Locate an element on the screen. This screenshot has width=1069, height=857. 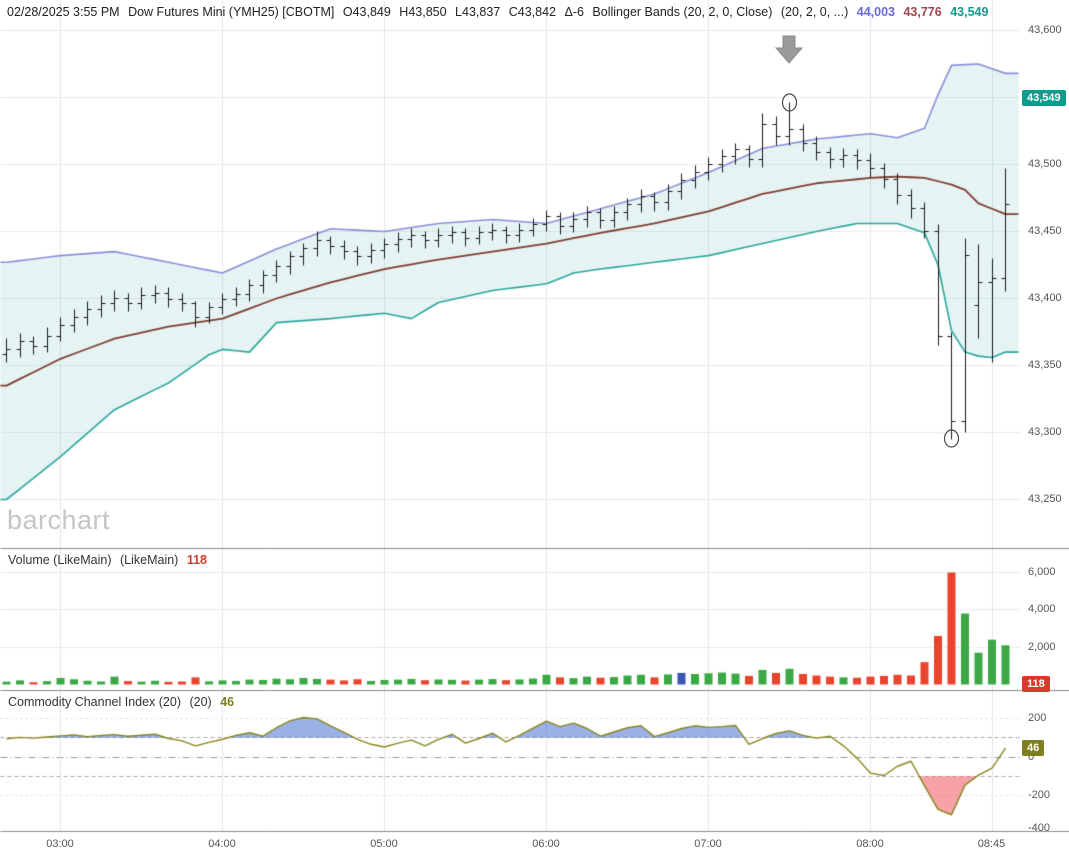
time-axis-label: 03:00 is located at coordinates (60, 844).